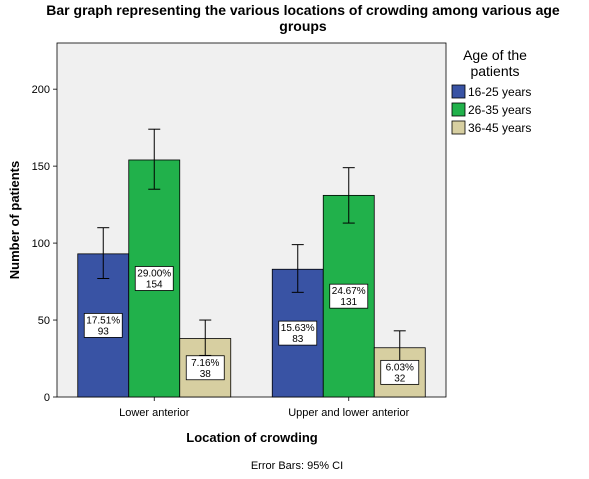 The height and width of the screenshot is (479, 589). I want to click on error-bars-footnote: Error Bars: 95% CI, so click(297, 466).